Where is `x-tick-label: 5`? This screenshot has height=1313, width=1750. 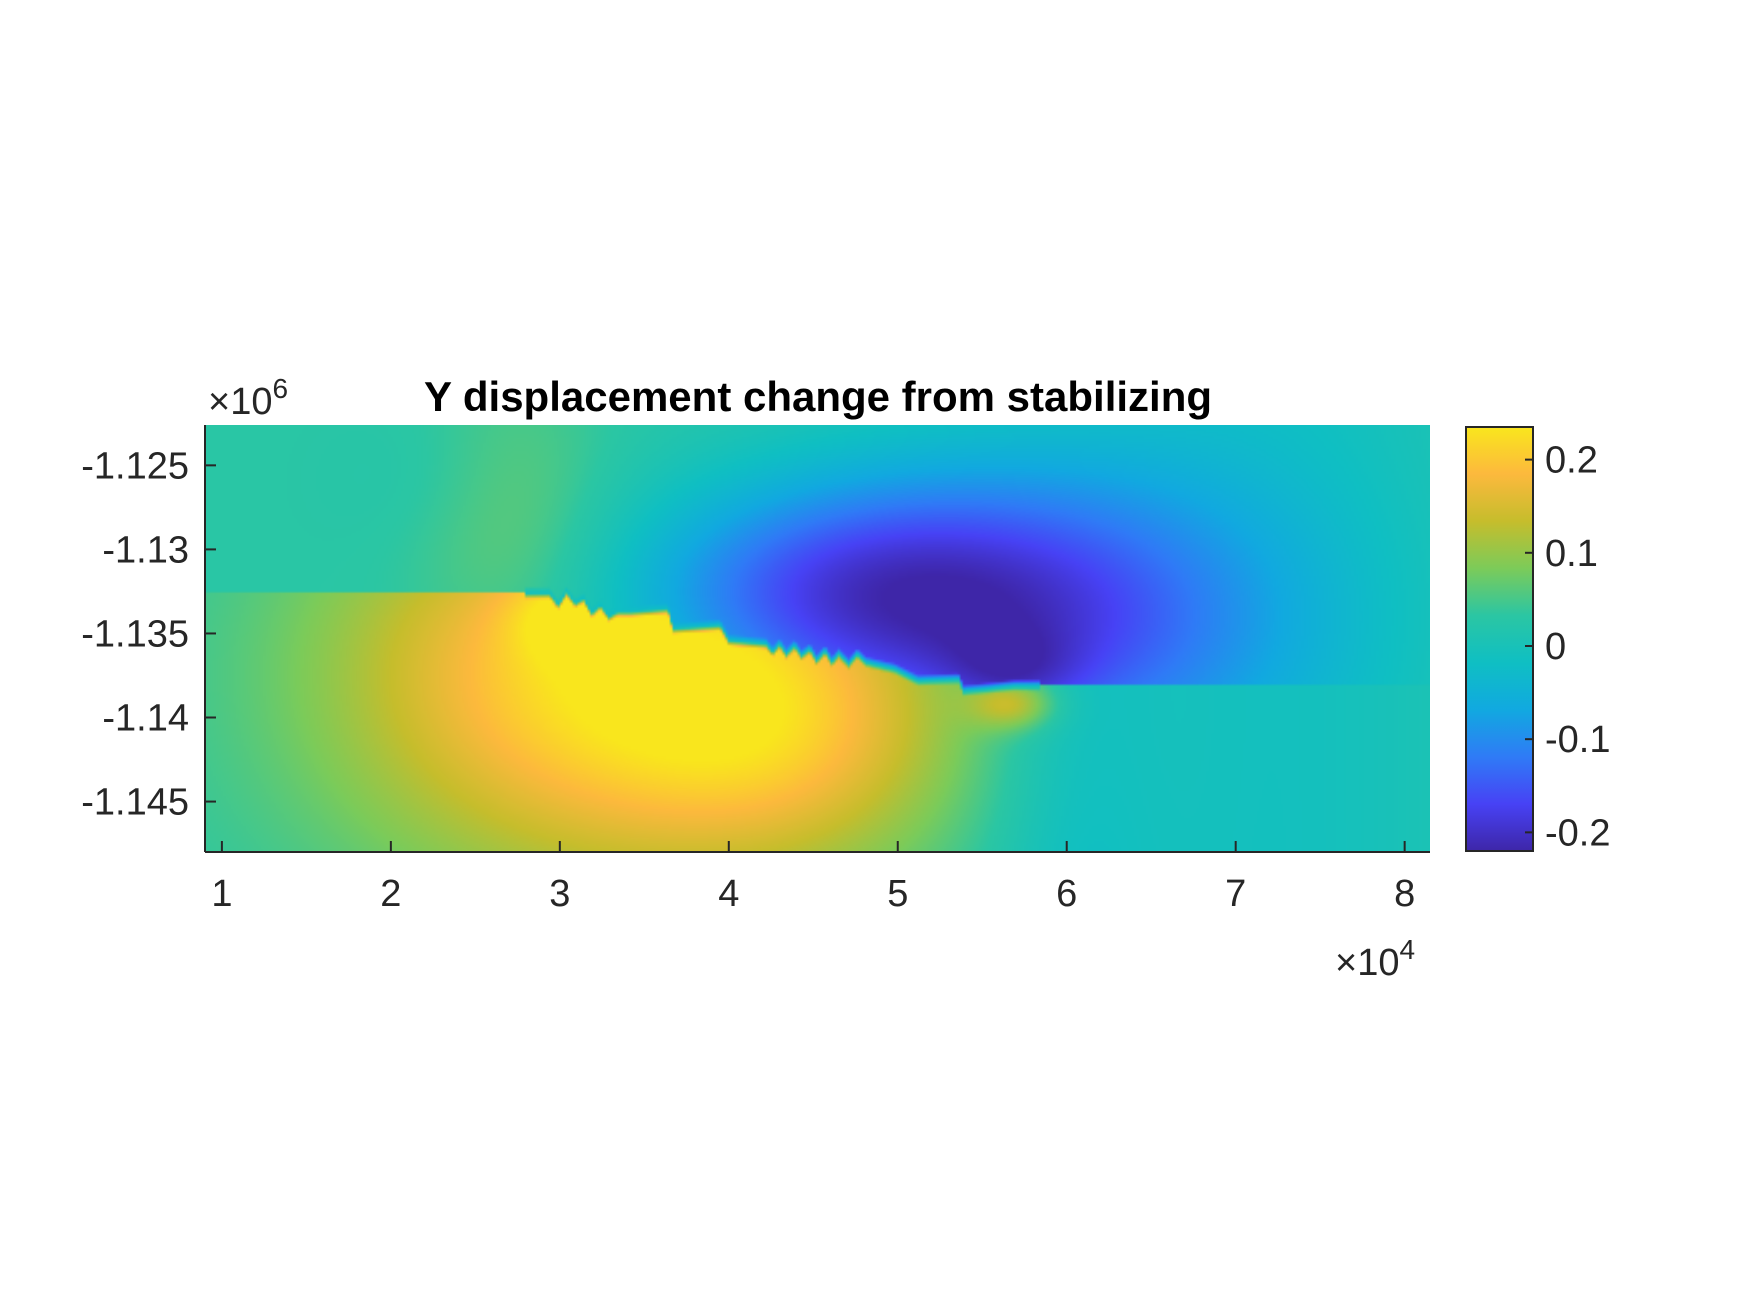 x-tick-label: 5 is located at coordinates (897, 894).